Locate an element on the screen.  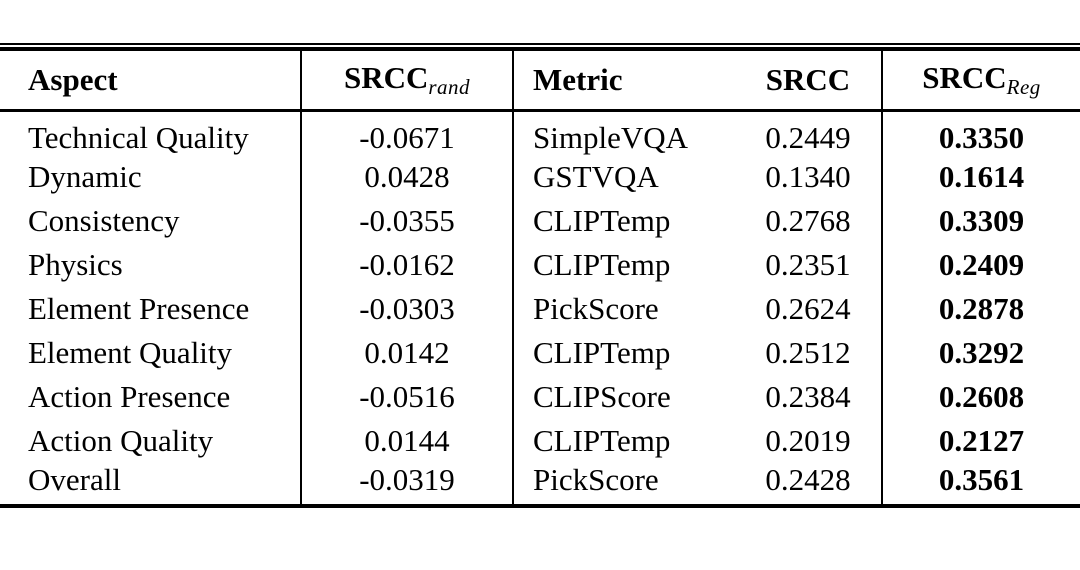
cell-aspect: Action Presence is located at coordinates (129, 396).